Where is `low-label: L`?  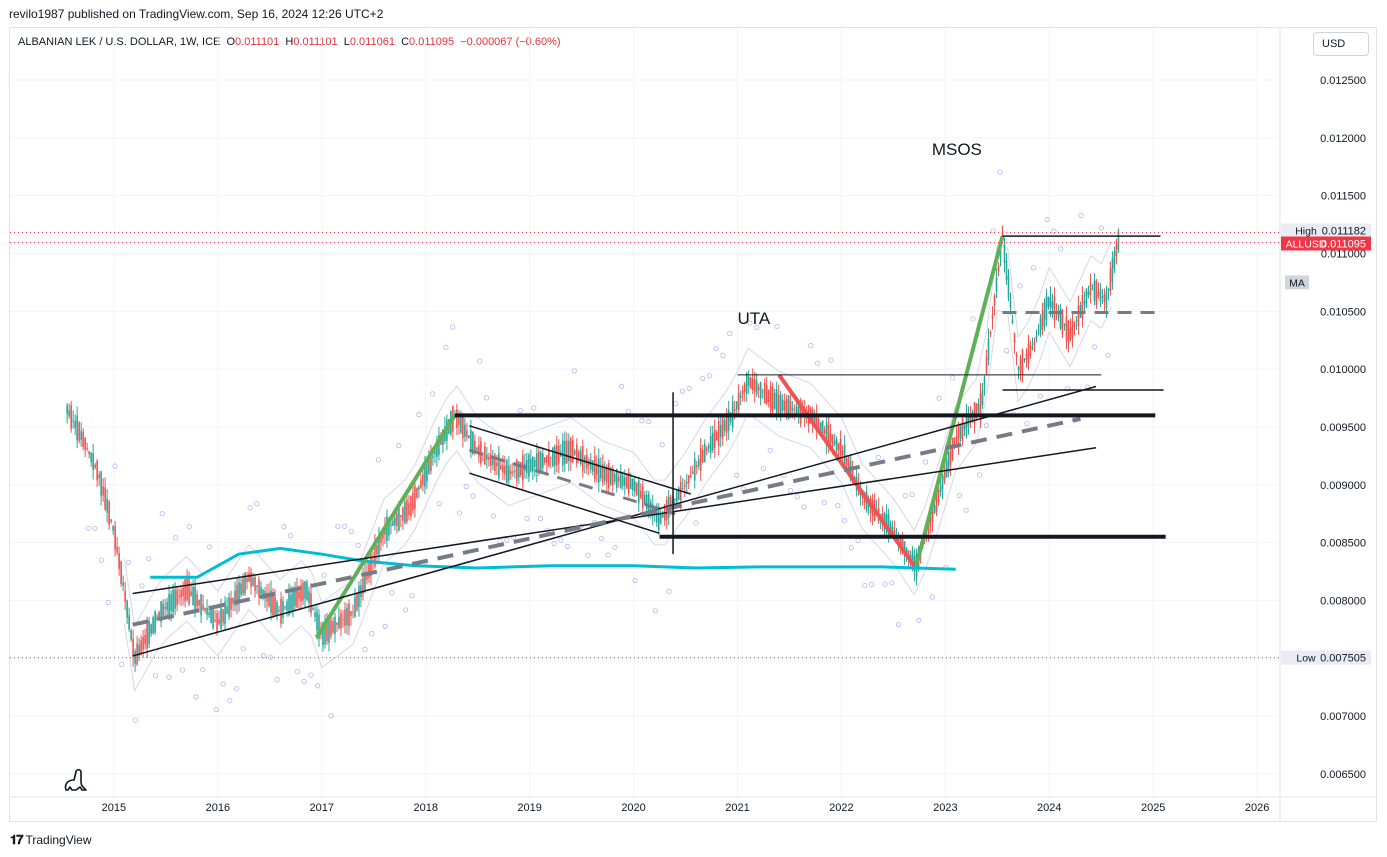
low-label: L is located at coordinates (346, 42).